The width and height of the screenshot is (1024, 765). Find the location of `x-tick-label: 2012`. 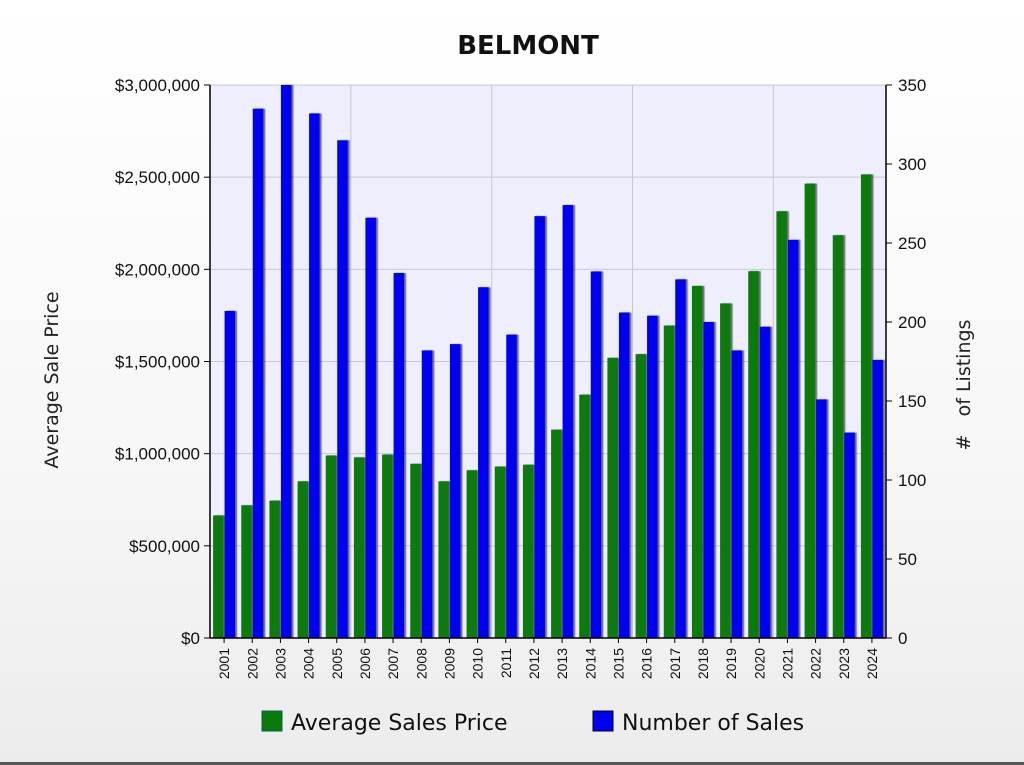

x-tick-label: 2012 is located at coordinates (534, 663).